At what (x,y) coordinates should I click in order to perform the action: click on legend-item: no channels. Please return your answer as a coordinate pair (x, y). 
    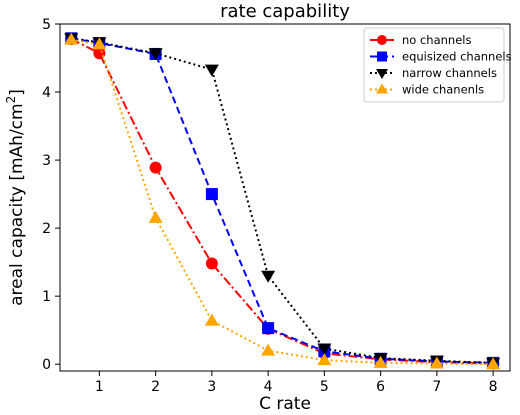
    Looking at the image, I should click on (420, 40).